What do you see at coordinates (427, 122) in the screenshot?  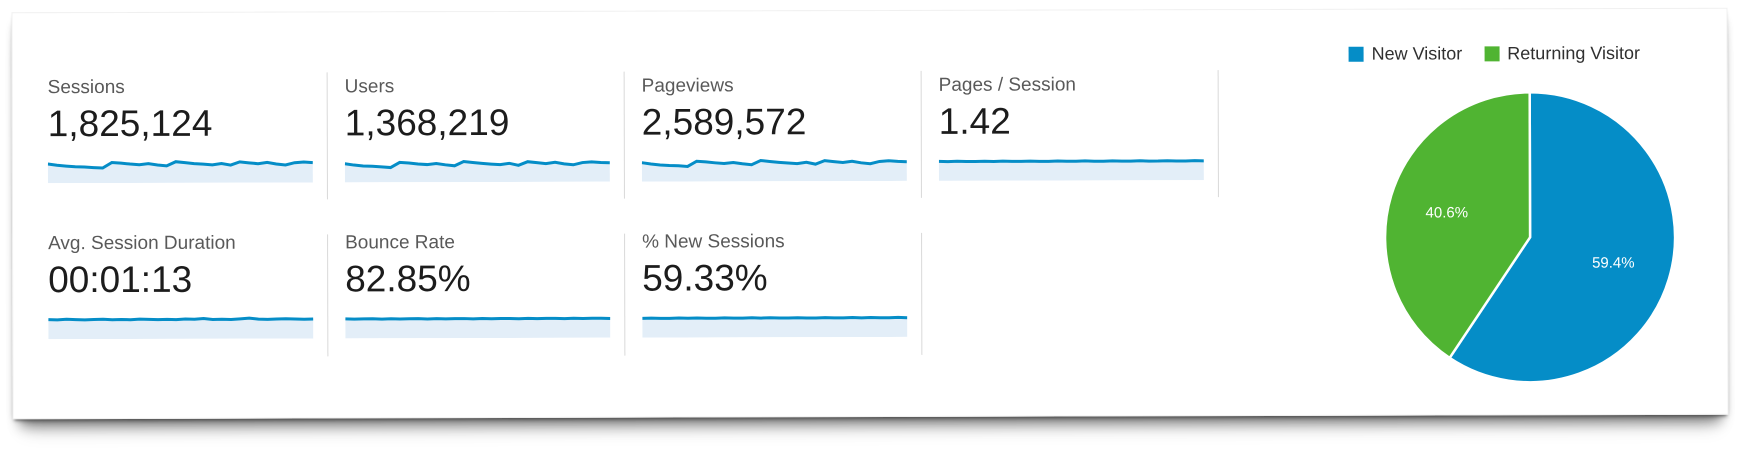 I see `metric-value: 1,368,219` at bounding box center [427, 122].